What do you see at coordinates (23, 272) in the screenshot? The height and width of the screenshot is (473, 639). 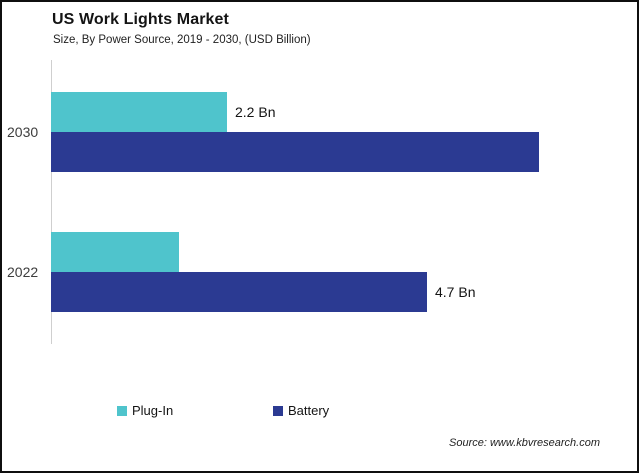 I see `category-label-2022: 2022` at bounding box center [23, 272].